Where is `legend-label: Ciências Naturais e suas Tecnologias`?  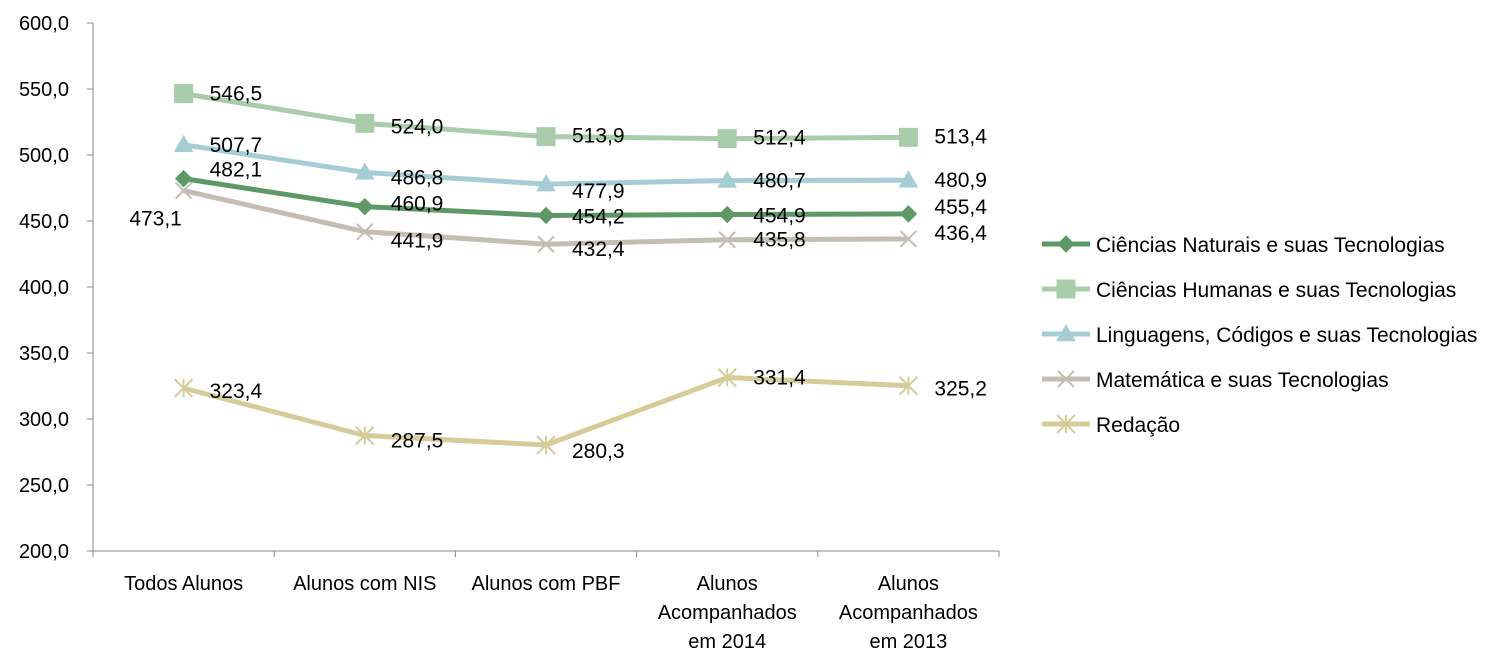 legend-label: Ciências Naturais e suas Tecnologias is located at coordinates (1270, 245).